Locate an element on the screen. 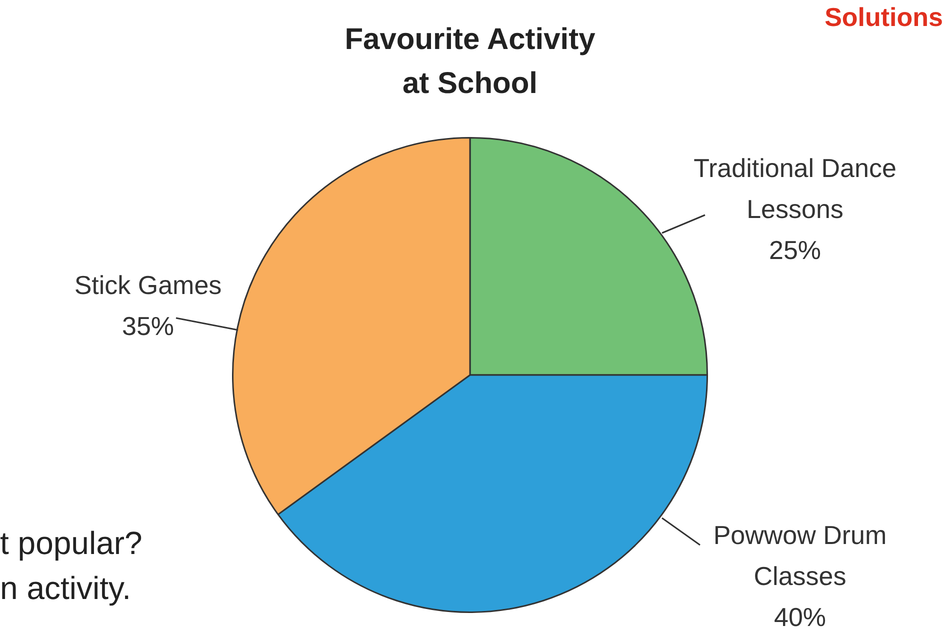 The height and width of the screenshot is (635, 951). slice-label: Powwow Drum Classes is located at coordinates (800, 556).